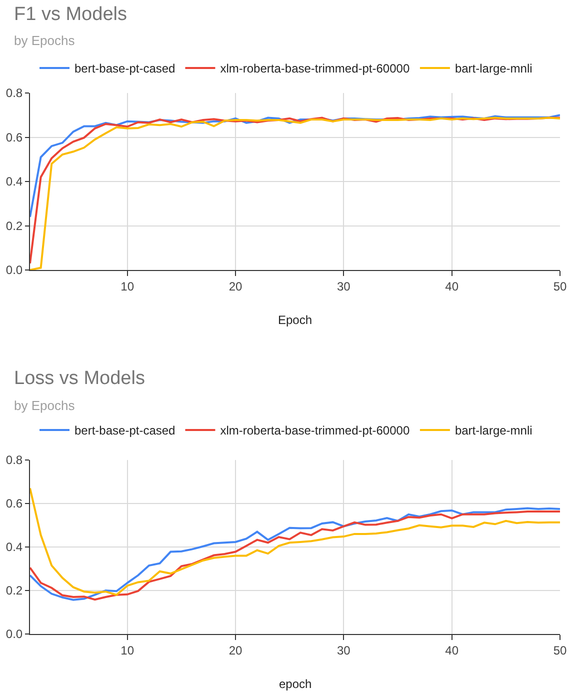 Image resolution: width=572 pixels, height=693 pixels. I want to click on x-axis-title: epoch, so click(295, 684).